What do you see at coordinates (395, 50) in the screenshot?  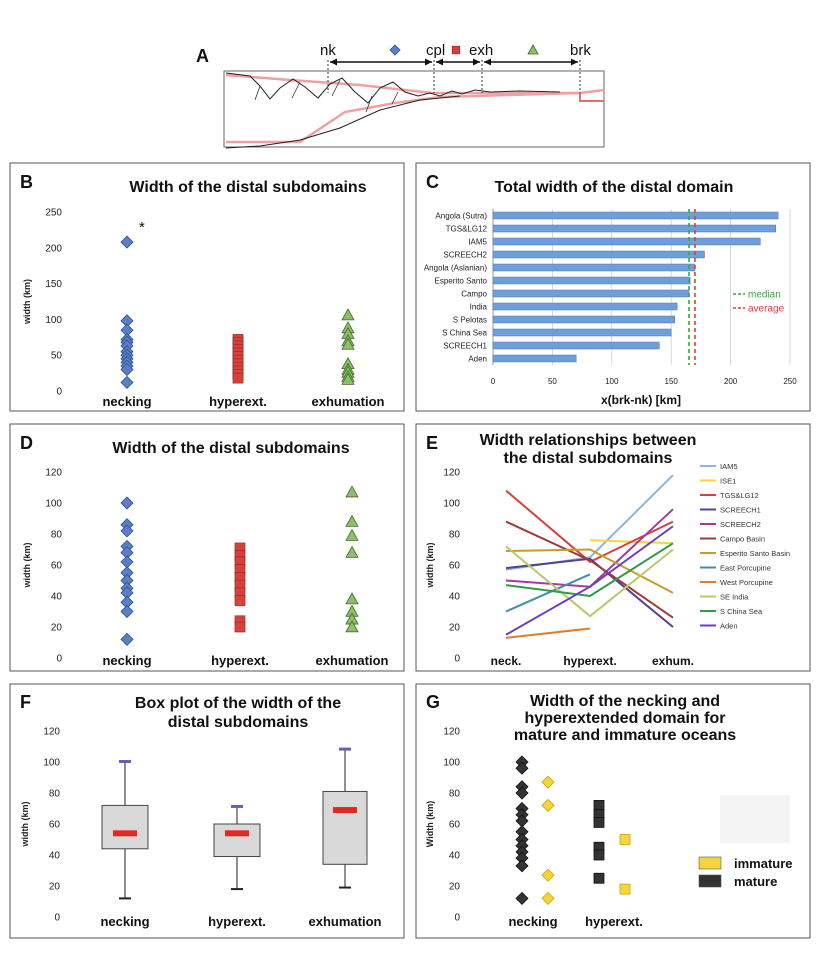 I see `necking-symbol` at bounding box center [395, 50].